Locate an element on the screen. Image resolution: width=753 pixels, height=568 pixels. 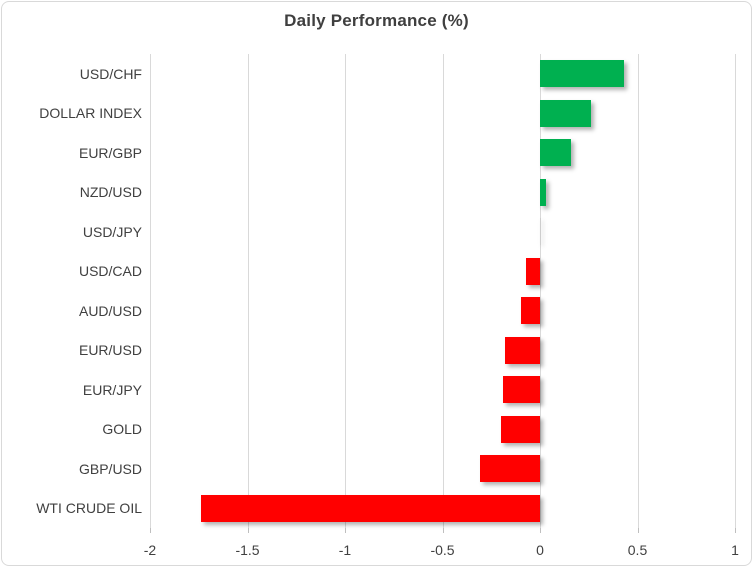
category-label-usd-chf: USD/CHF is located at coordinates (110, 73).